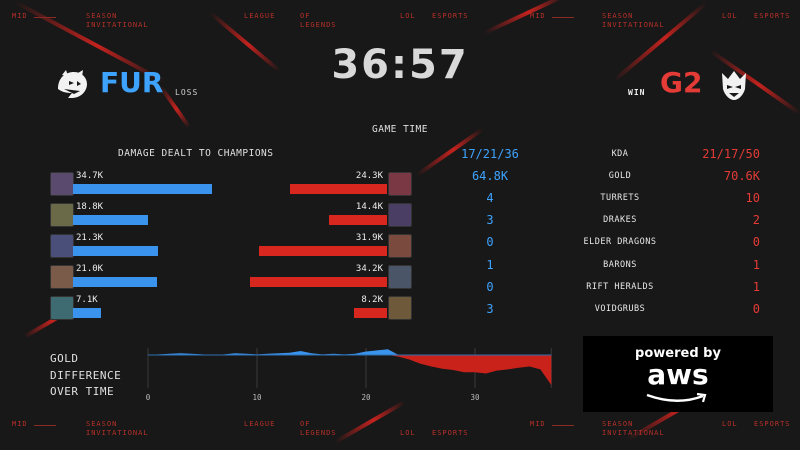 The height and width of the screenshot is (450, 800). I want to click on damage-row: 34.7K 24.3K, so click(400, 184).